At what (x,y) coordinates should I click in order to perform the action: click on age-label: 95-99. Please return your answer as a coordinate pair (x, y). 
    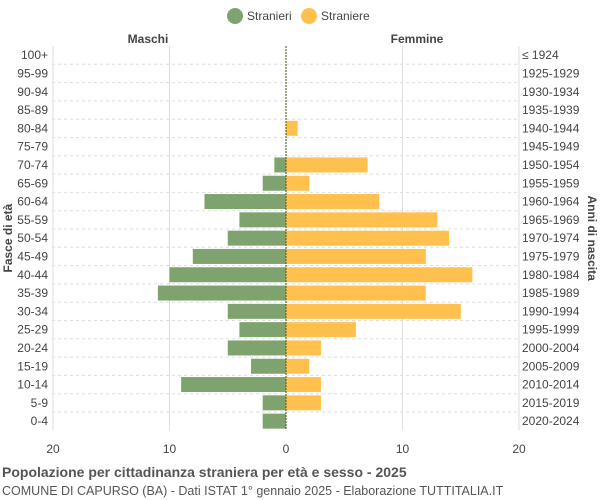
    Looking at the image, I should click on (32, 73).